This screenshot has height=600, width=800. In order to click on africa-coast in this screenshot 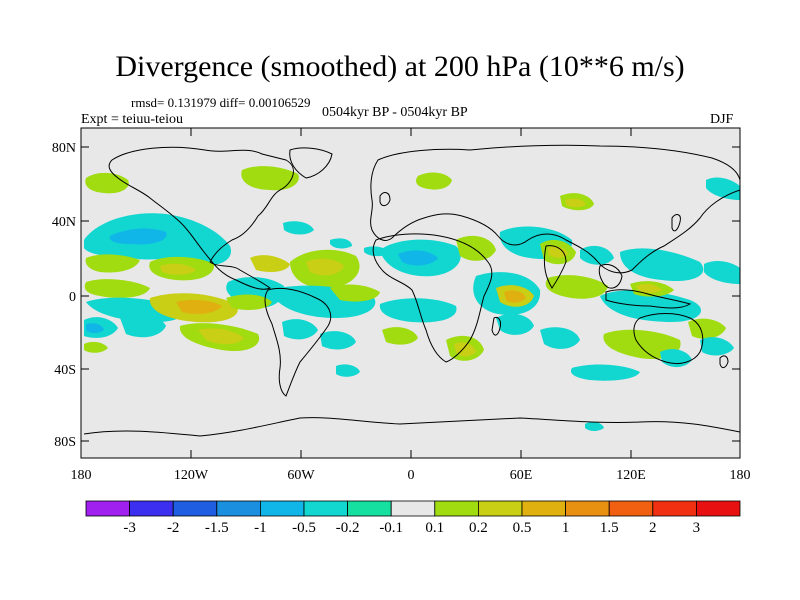, I will do `click(432, 298)`.